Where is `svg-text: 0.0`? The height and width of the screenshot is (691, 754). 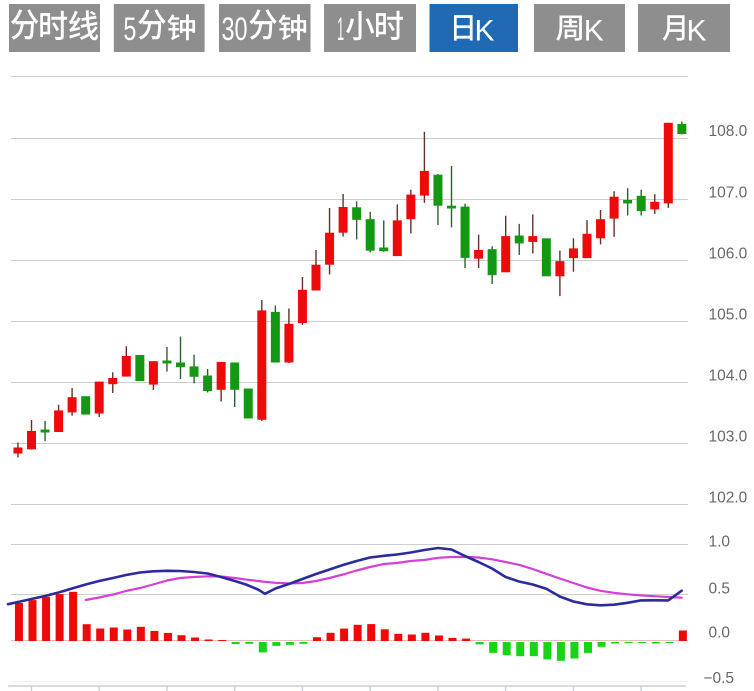 svg-text: 0.0 is located at coordinates (720, 633).